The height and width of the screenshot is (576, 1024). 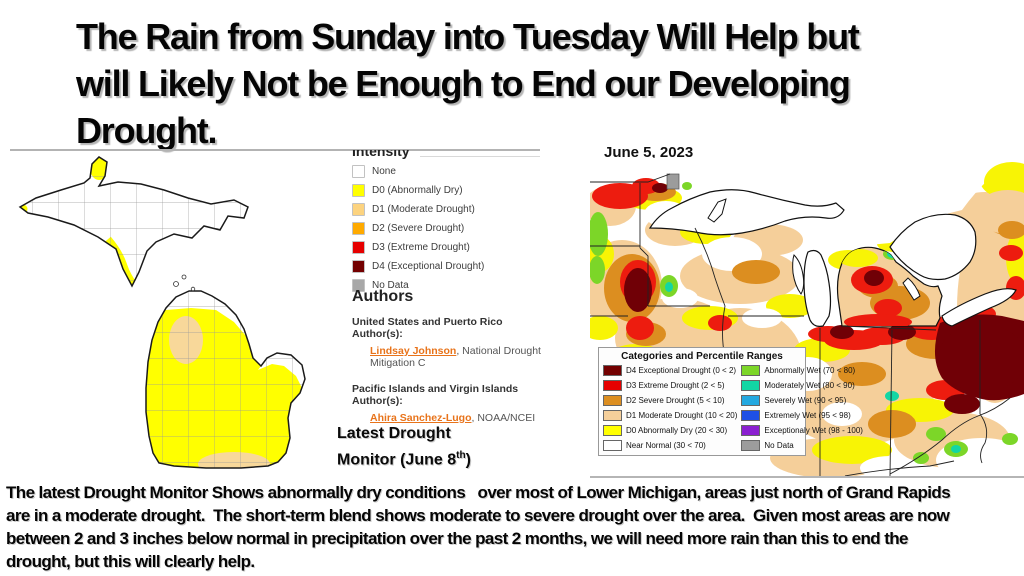 What do you see at coordinates (452, 266) in the screenshot?
I see `legend-item-d4: D4 (Exceptional Drought)` at bounding box center [452, 266].